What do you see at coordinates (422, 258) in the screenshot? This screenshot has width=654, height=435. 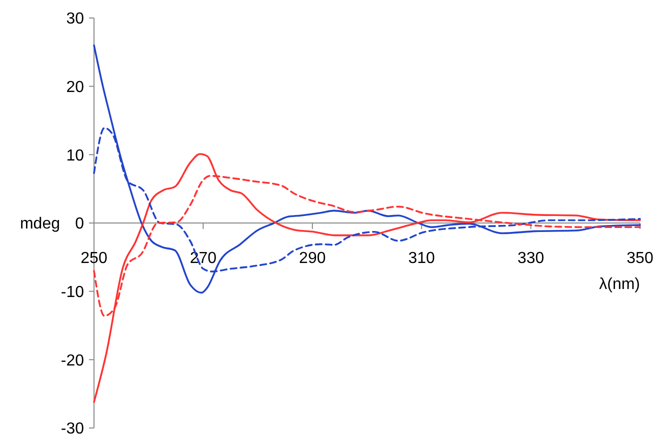 I see `x-tick-label: 310` at bounding box center [422, 258].